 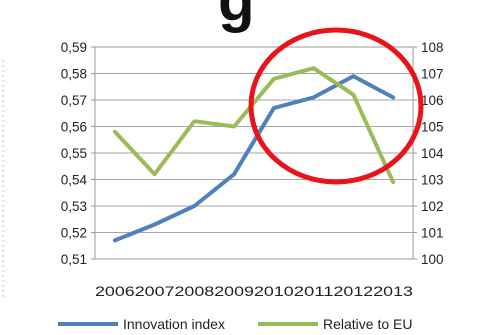 What do you see at coordinates (432, 127) in the screenshot?
I see `right-tick-label: 105` at bounding box center [432, 127].